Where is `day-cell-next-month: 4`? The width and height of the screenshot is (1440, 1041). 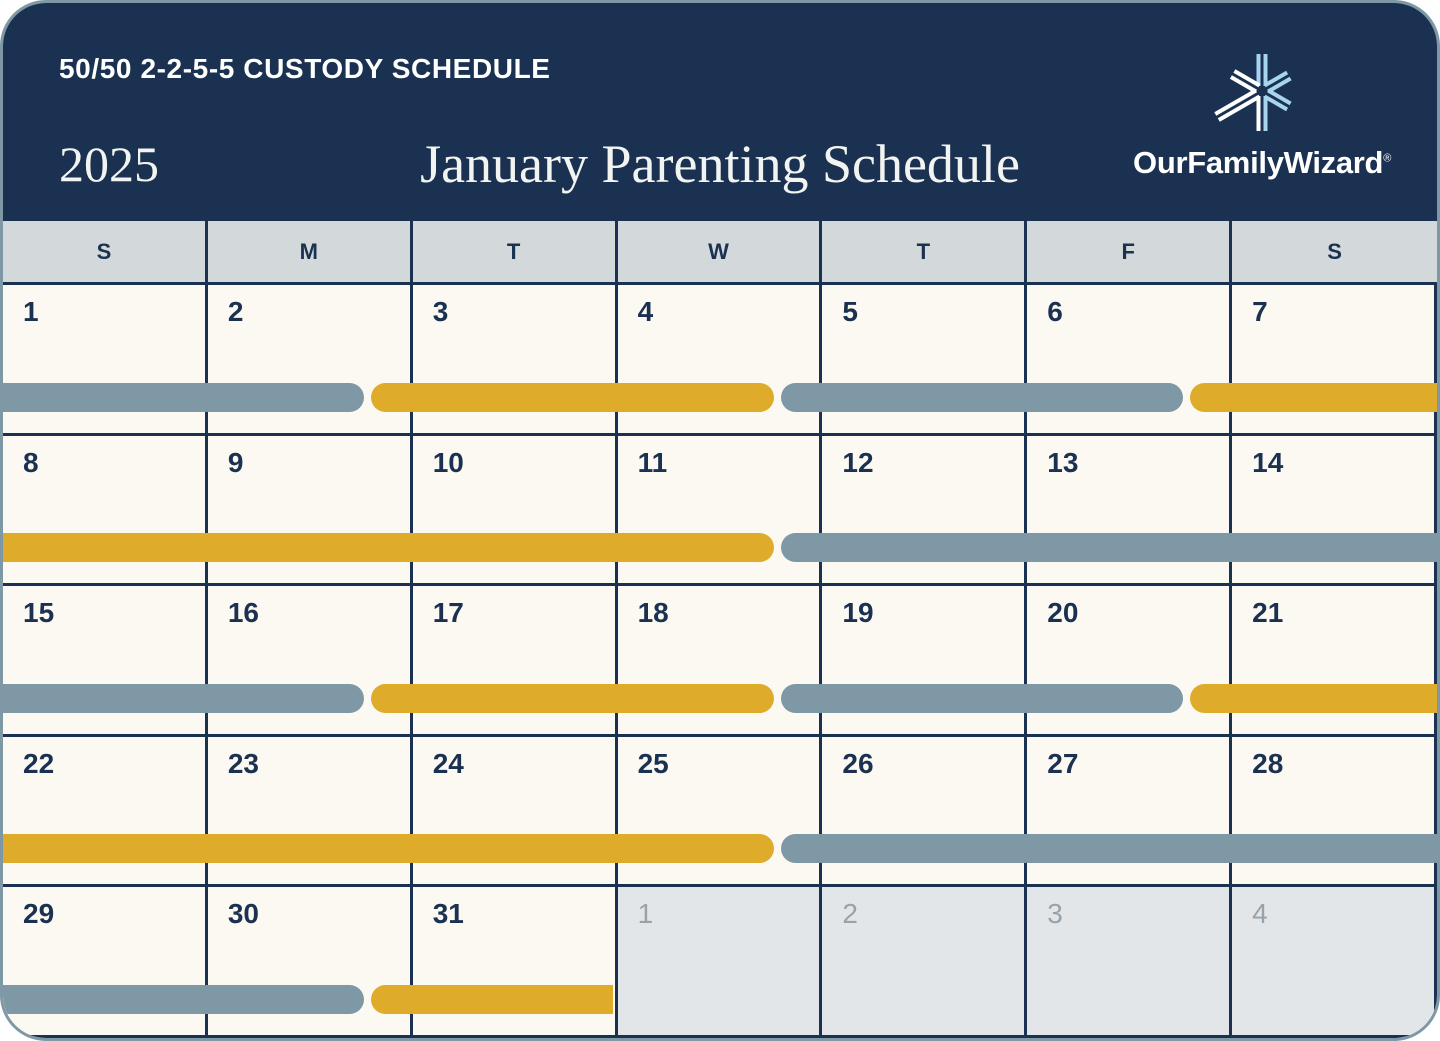
day-cell-next-month: 4 is located at coordinates (1334, 961).